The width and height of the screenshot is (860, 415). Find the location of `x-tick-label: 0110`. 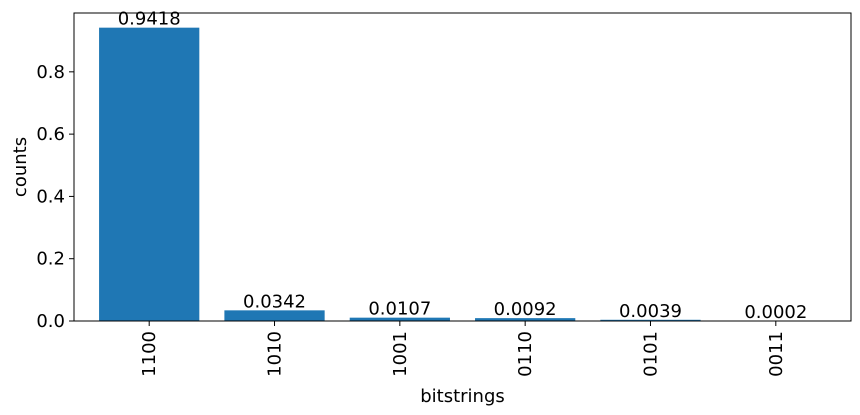

x-tick-label: 0110 is located at coordinates (525, 354).